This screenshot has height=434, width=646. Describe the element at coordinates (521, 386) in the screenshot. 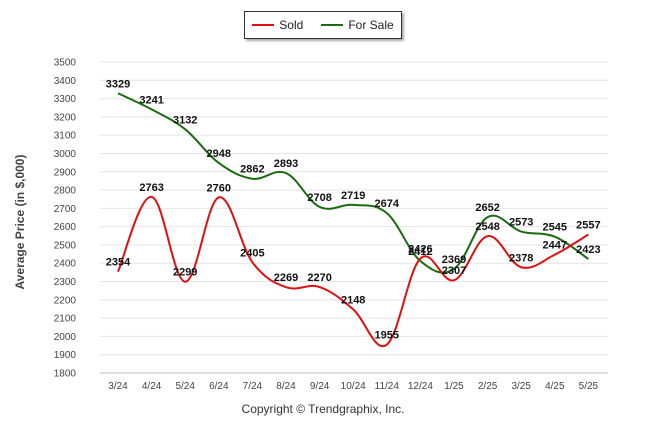

I see `x-tick-label: 3/25` at that location.